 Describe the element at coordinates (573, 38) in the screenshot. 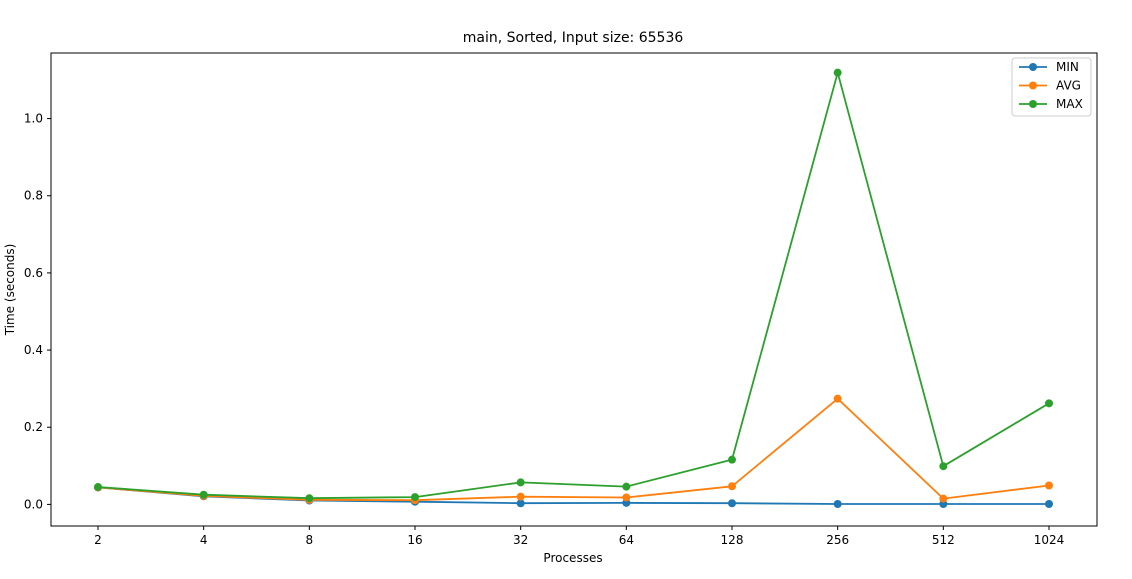

I see `chart-title: main, Sorted, Input size: 65536` at that location.